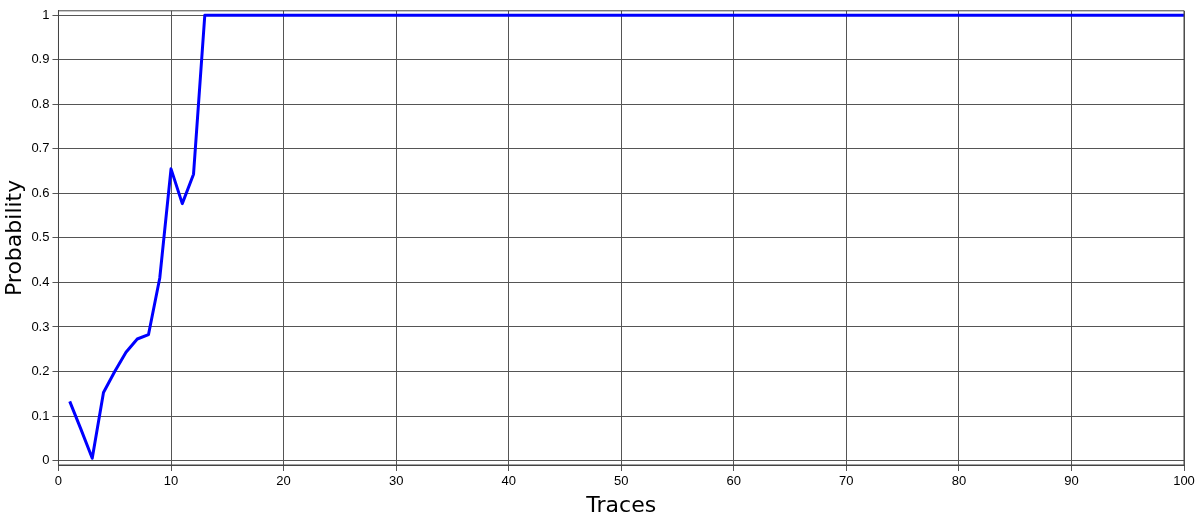  Describe the element at coordinates (40, 148) in the screenshot. I see `y-tick-label: 0.7` at that location.